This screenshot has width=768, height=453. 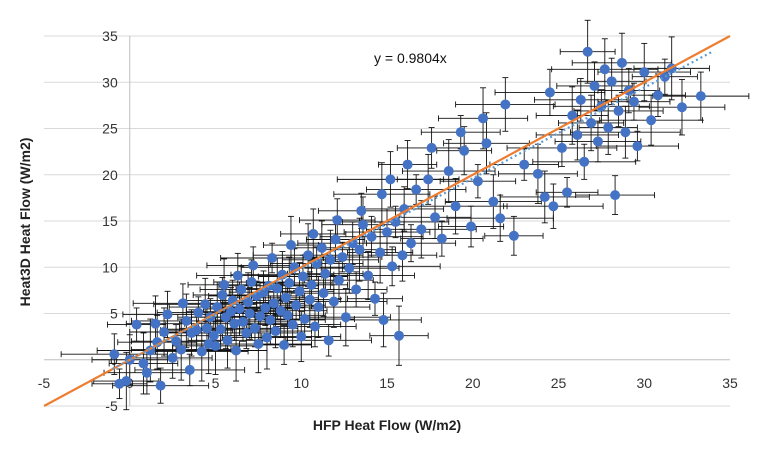 What do you see at coordinates (473, 383) in the screenshot?
I see `x-tick-label: 20` at bounding box center [473, 383].